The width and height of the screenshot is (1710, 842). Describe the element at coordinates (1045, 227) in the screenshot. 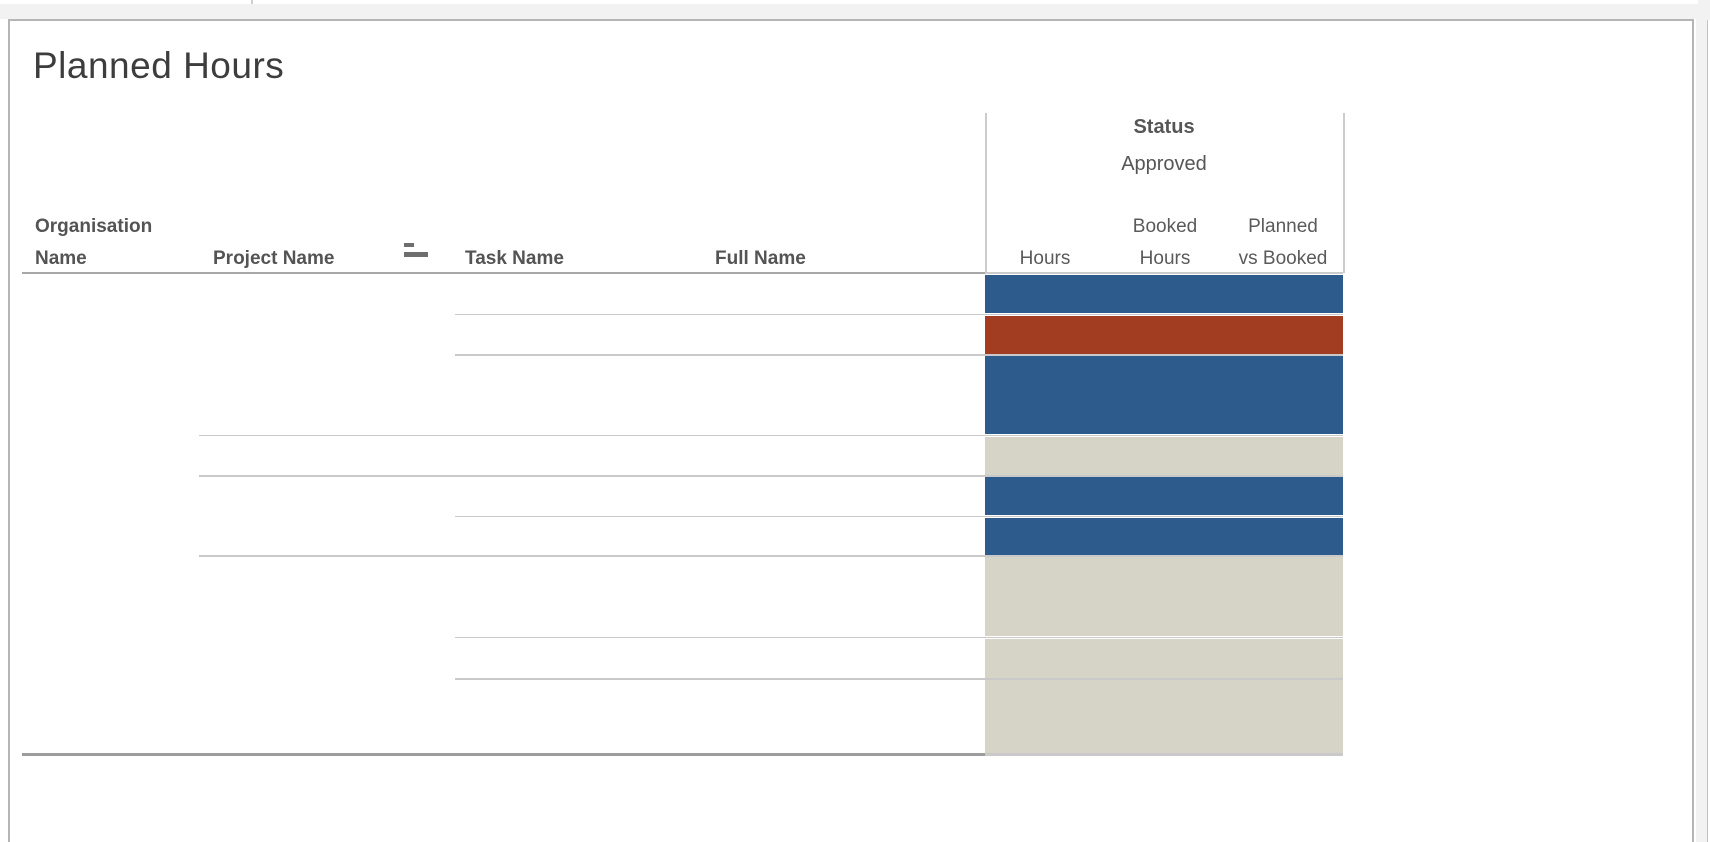

I see `measure-line1` at that location.